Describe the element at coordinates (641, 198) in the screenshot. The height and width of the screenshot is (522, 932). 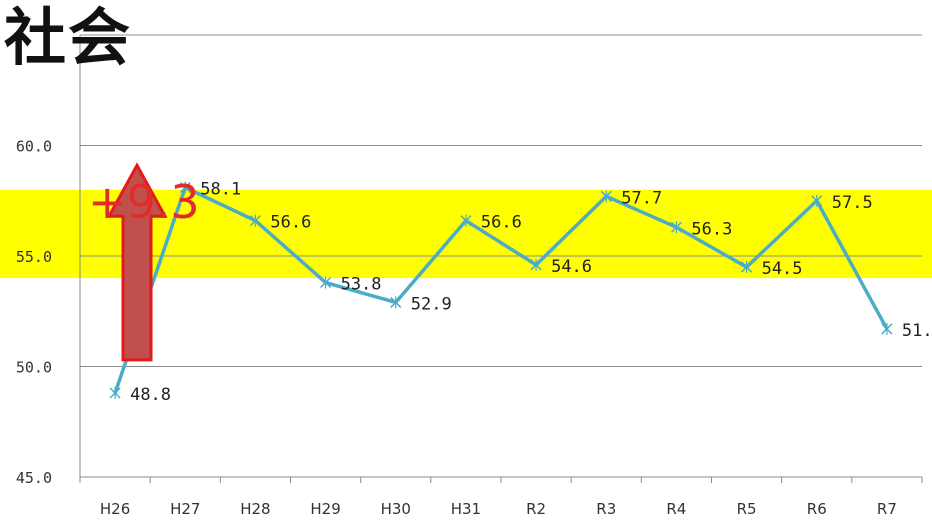
I see `data-label: 57.7` at that location.